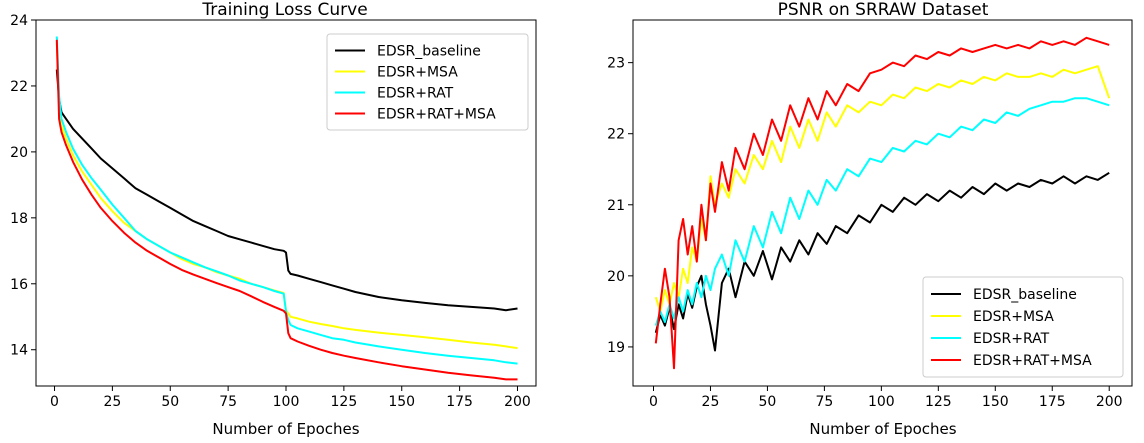 This screenshot has width=1144, height=443. I want to click on y-tick-label: 19, so click(616, 348).